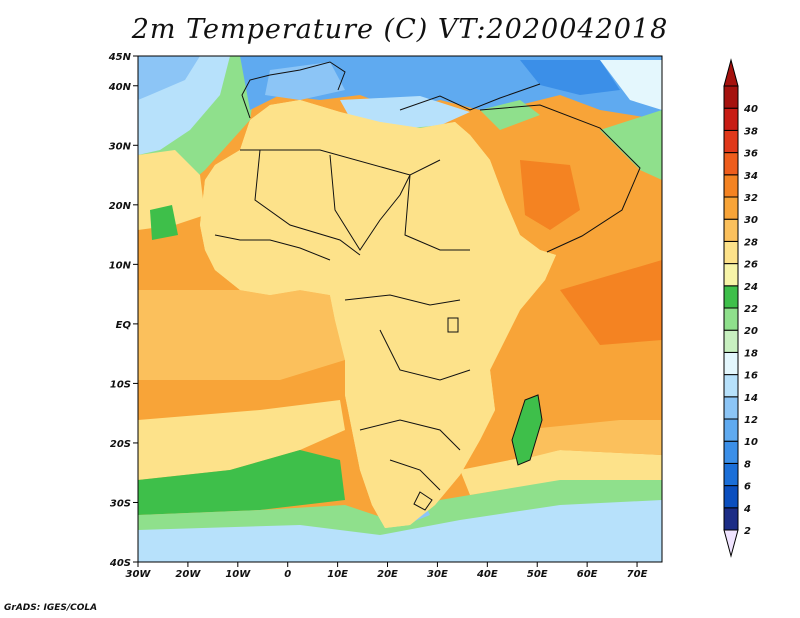 The height and width of the screenshot is (618, 800). I want to click on footer-credit: GrADS: IGES/COLA, so click(51, 608).